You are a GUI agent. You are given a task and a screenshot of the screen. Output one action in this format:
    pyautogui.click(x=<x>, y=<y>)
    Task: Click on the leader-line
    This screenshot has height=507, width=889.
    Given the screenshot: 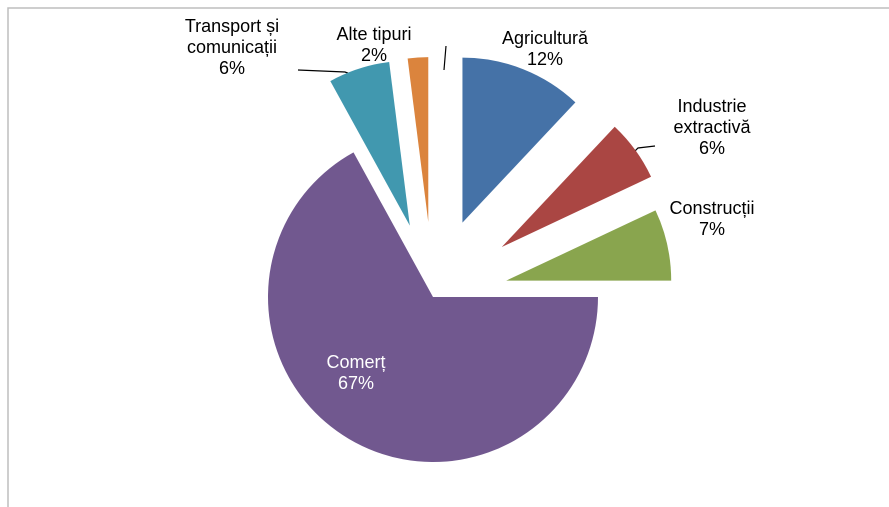 What is the action you would take?
    pyautogui.click(x=445, y=58)
    